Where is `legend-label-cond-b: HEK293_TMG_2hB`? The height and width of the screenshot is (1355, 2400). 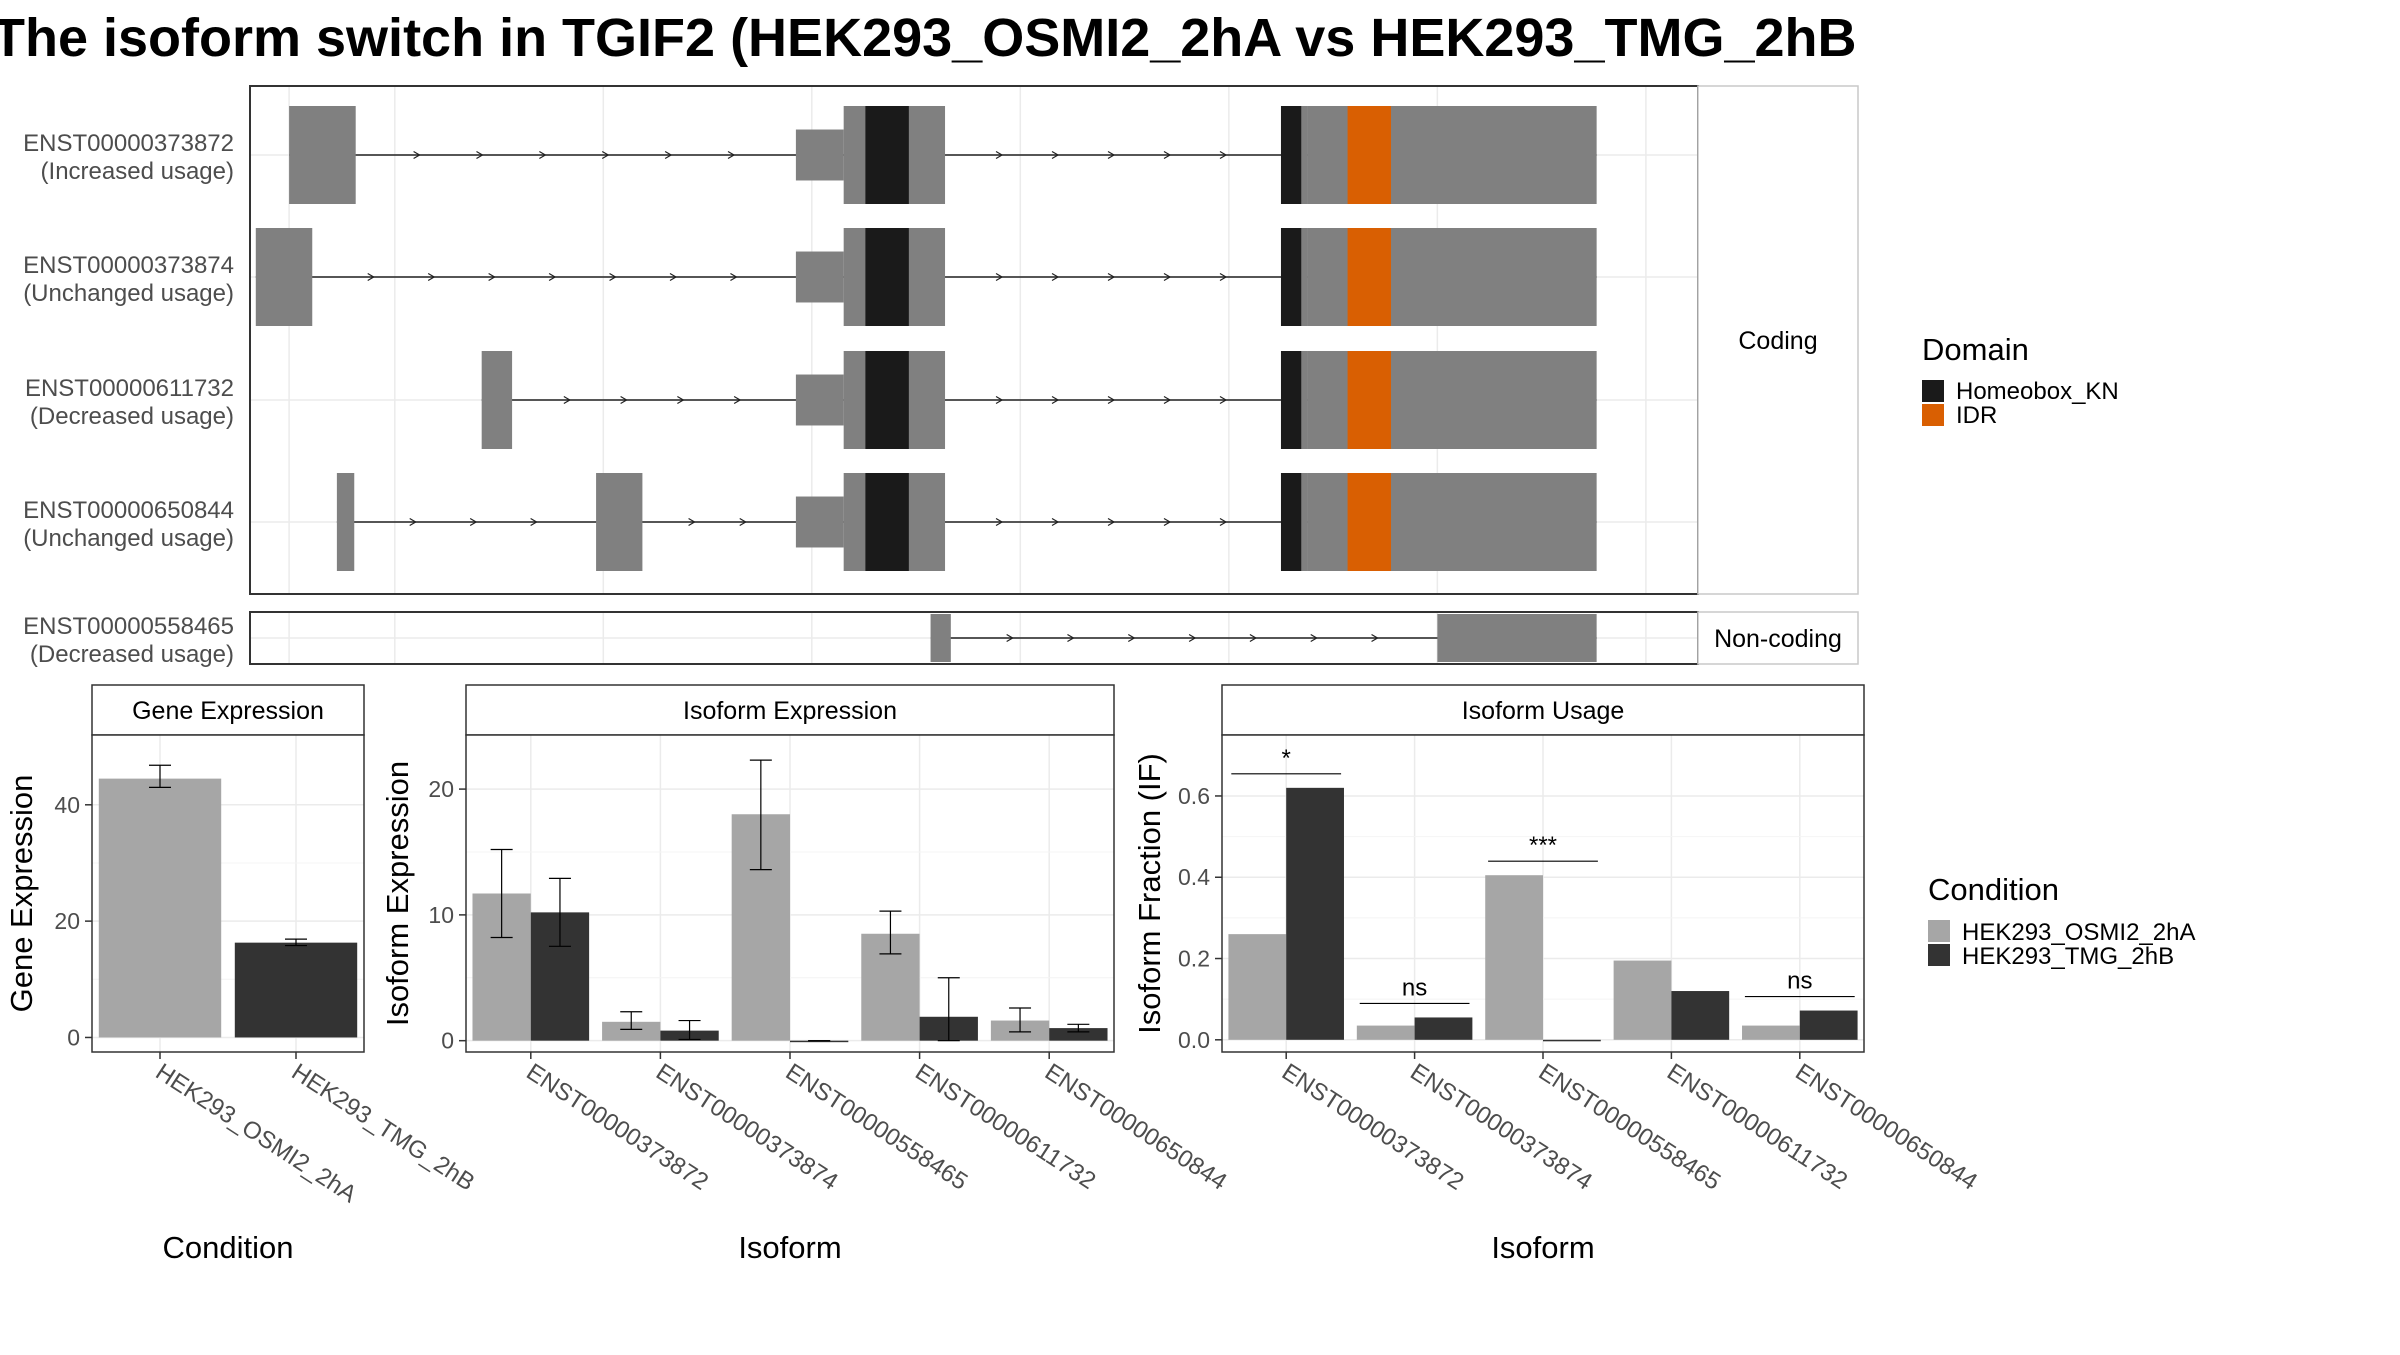 legend-label-cond-b: HEK293_TMG_2hB is located at coordinates (2068, 956).